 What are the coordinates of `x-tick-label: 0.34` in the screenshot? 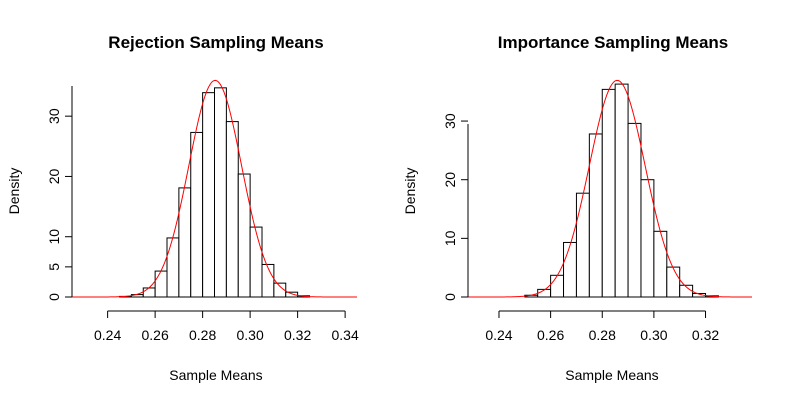 It's located at (345, 335).